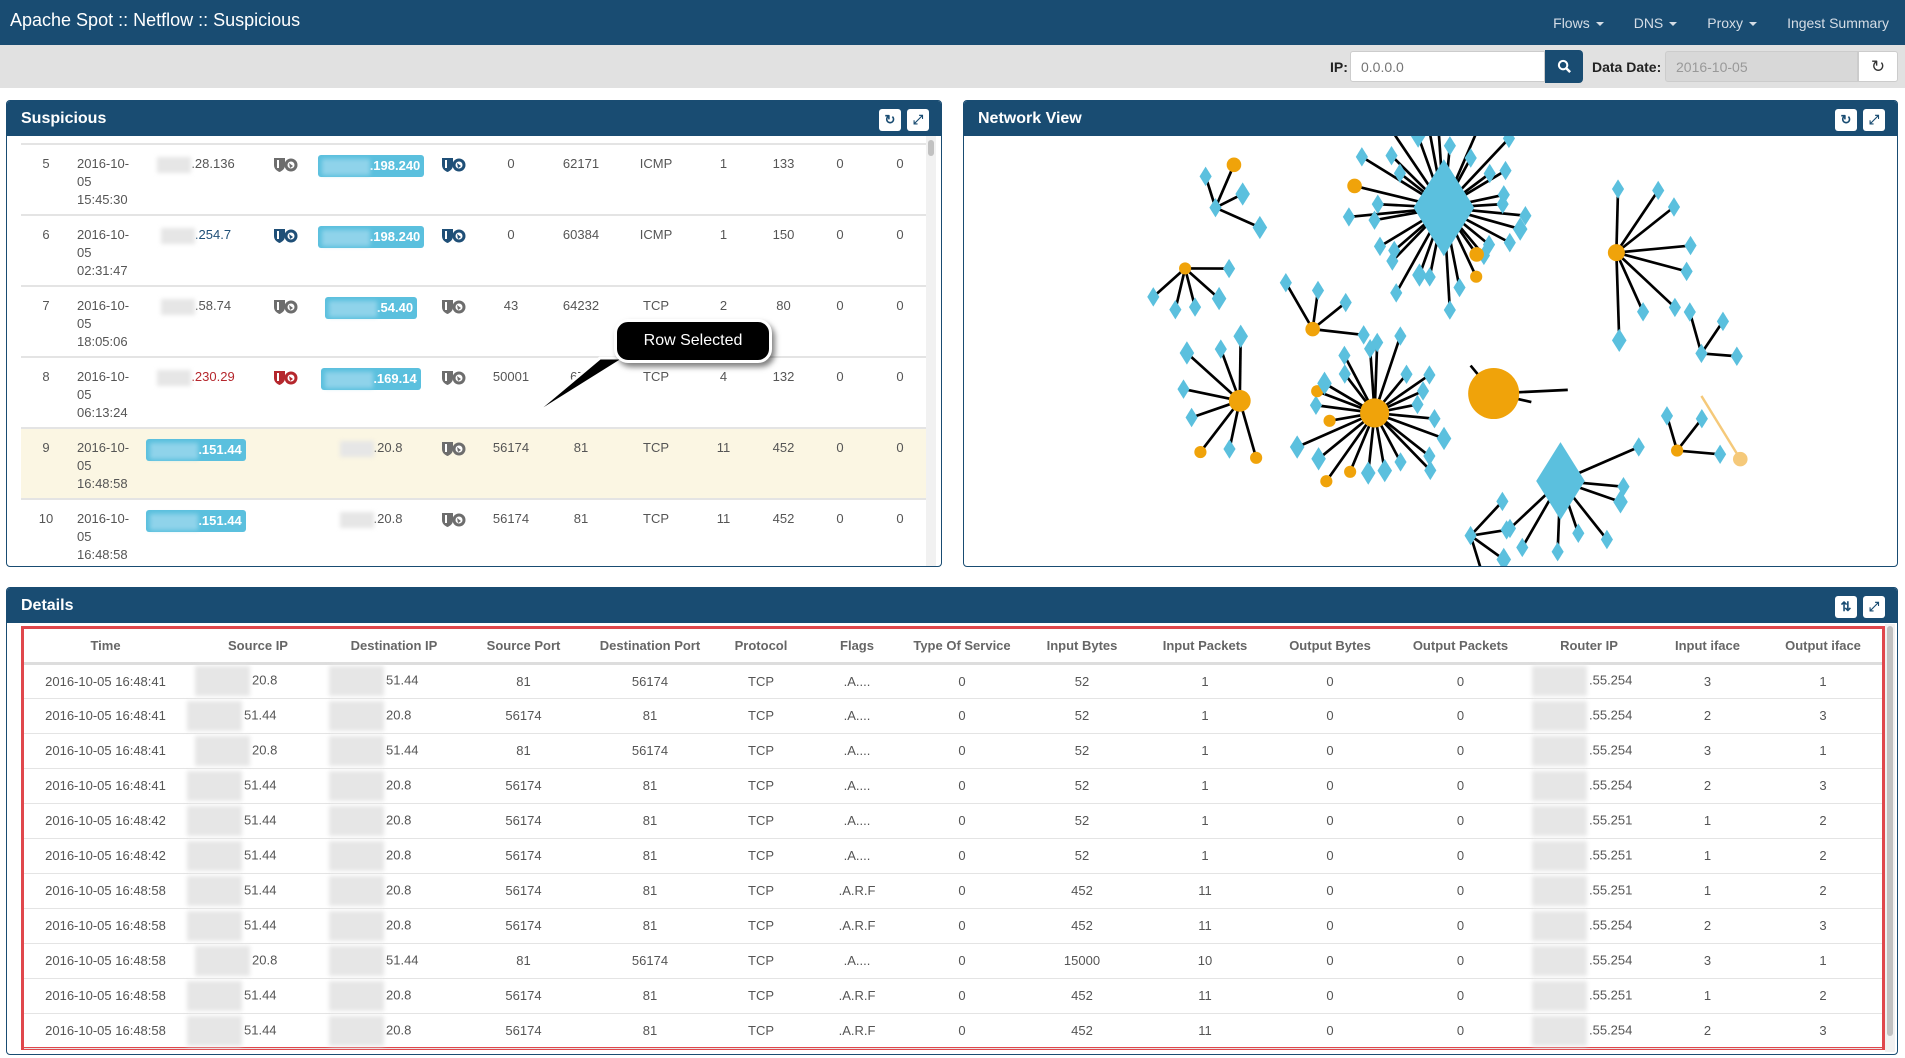 This screenshot has width=1905, height=1058. What do you see at coordinates (1578, 23) in the screenshot?
I see `nav-flows: Flows` at bounding box center [1578, 23].